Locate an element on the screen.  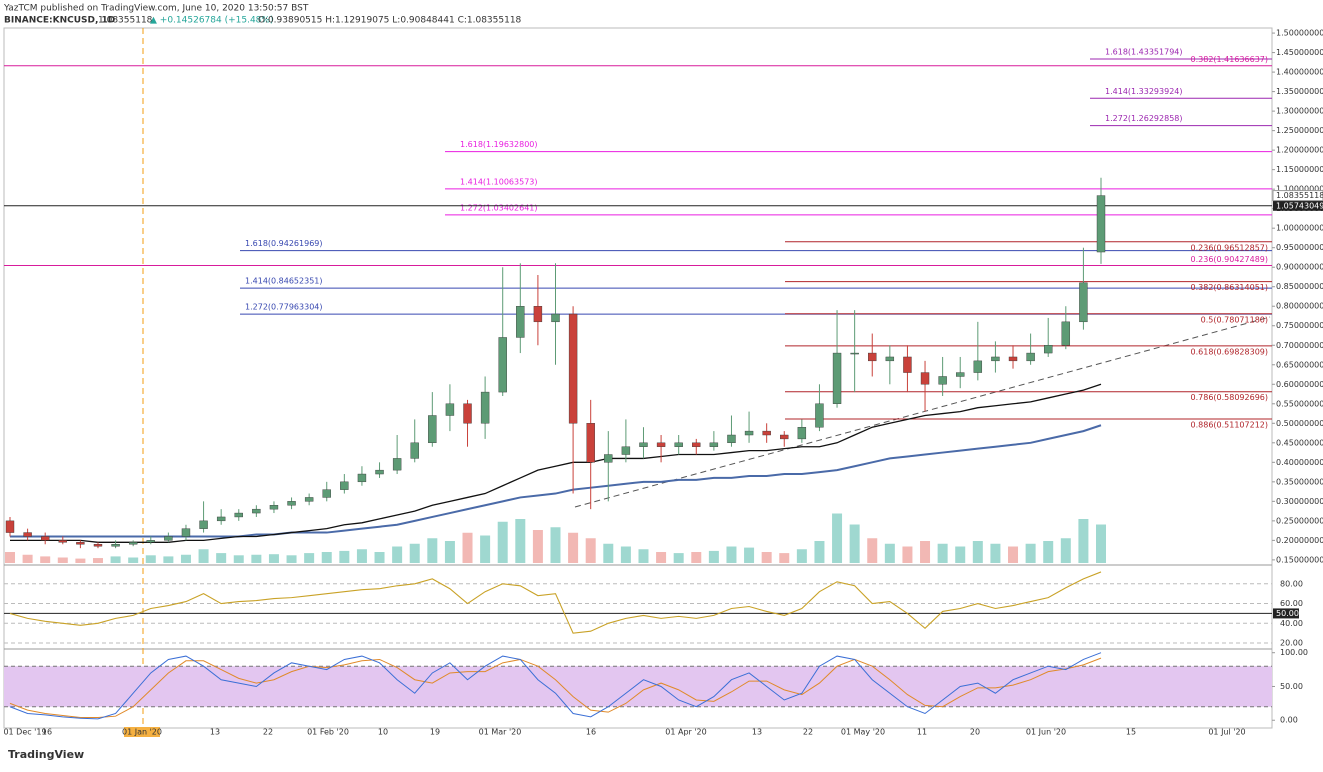
x-tick-label: 01 Dec '19 is located at coordinates (24, 732).